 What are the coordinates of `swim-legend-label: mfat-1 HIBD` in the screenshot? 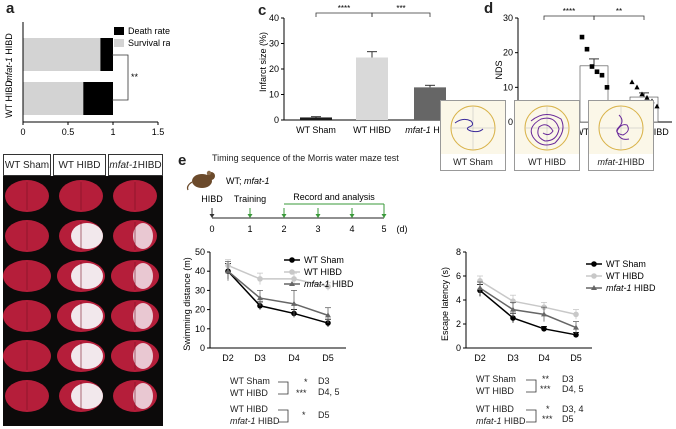 It's located at (329, 284).